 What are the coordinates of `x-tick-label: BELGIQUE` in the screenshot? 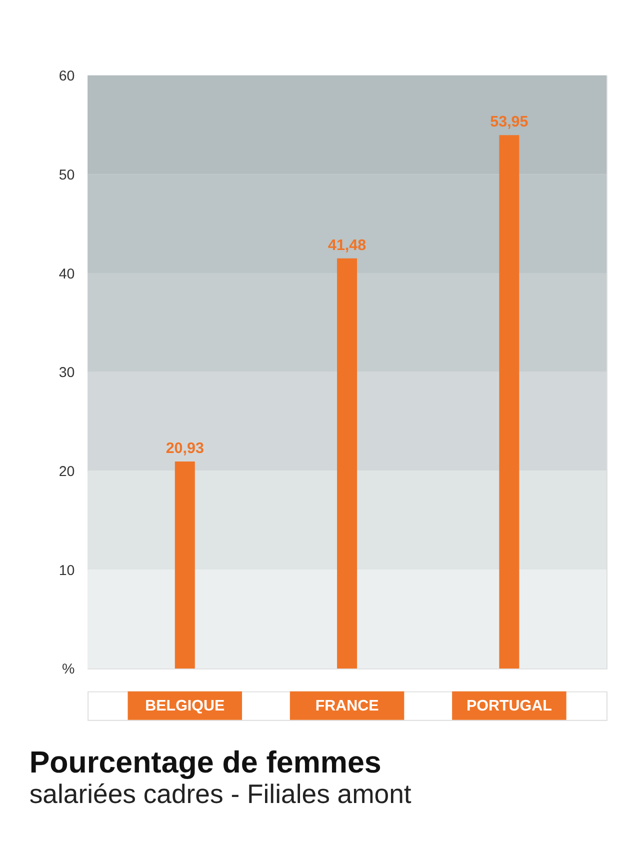 It's located at (185, 705).